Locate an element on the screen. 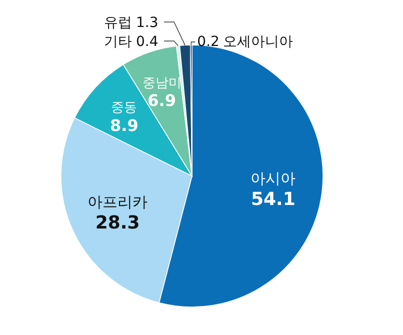 The height and width of the screenshot is (335, 403). slice-label: 중동 is located at coordinates (124, 108).